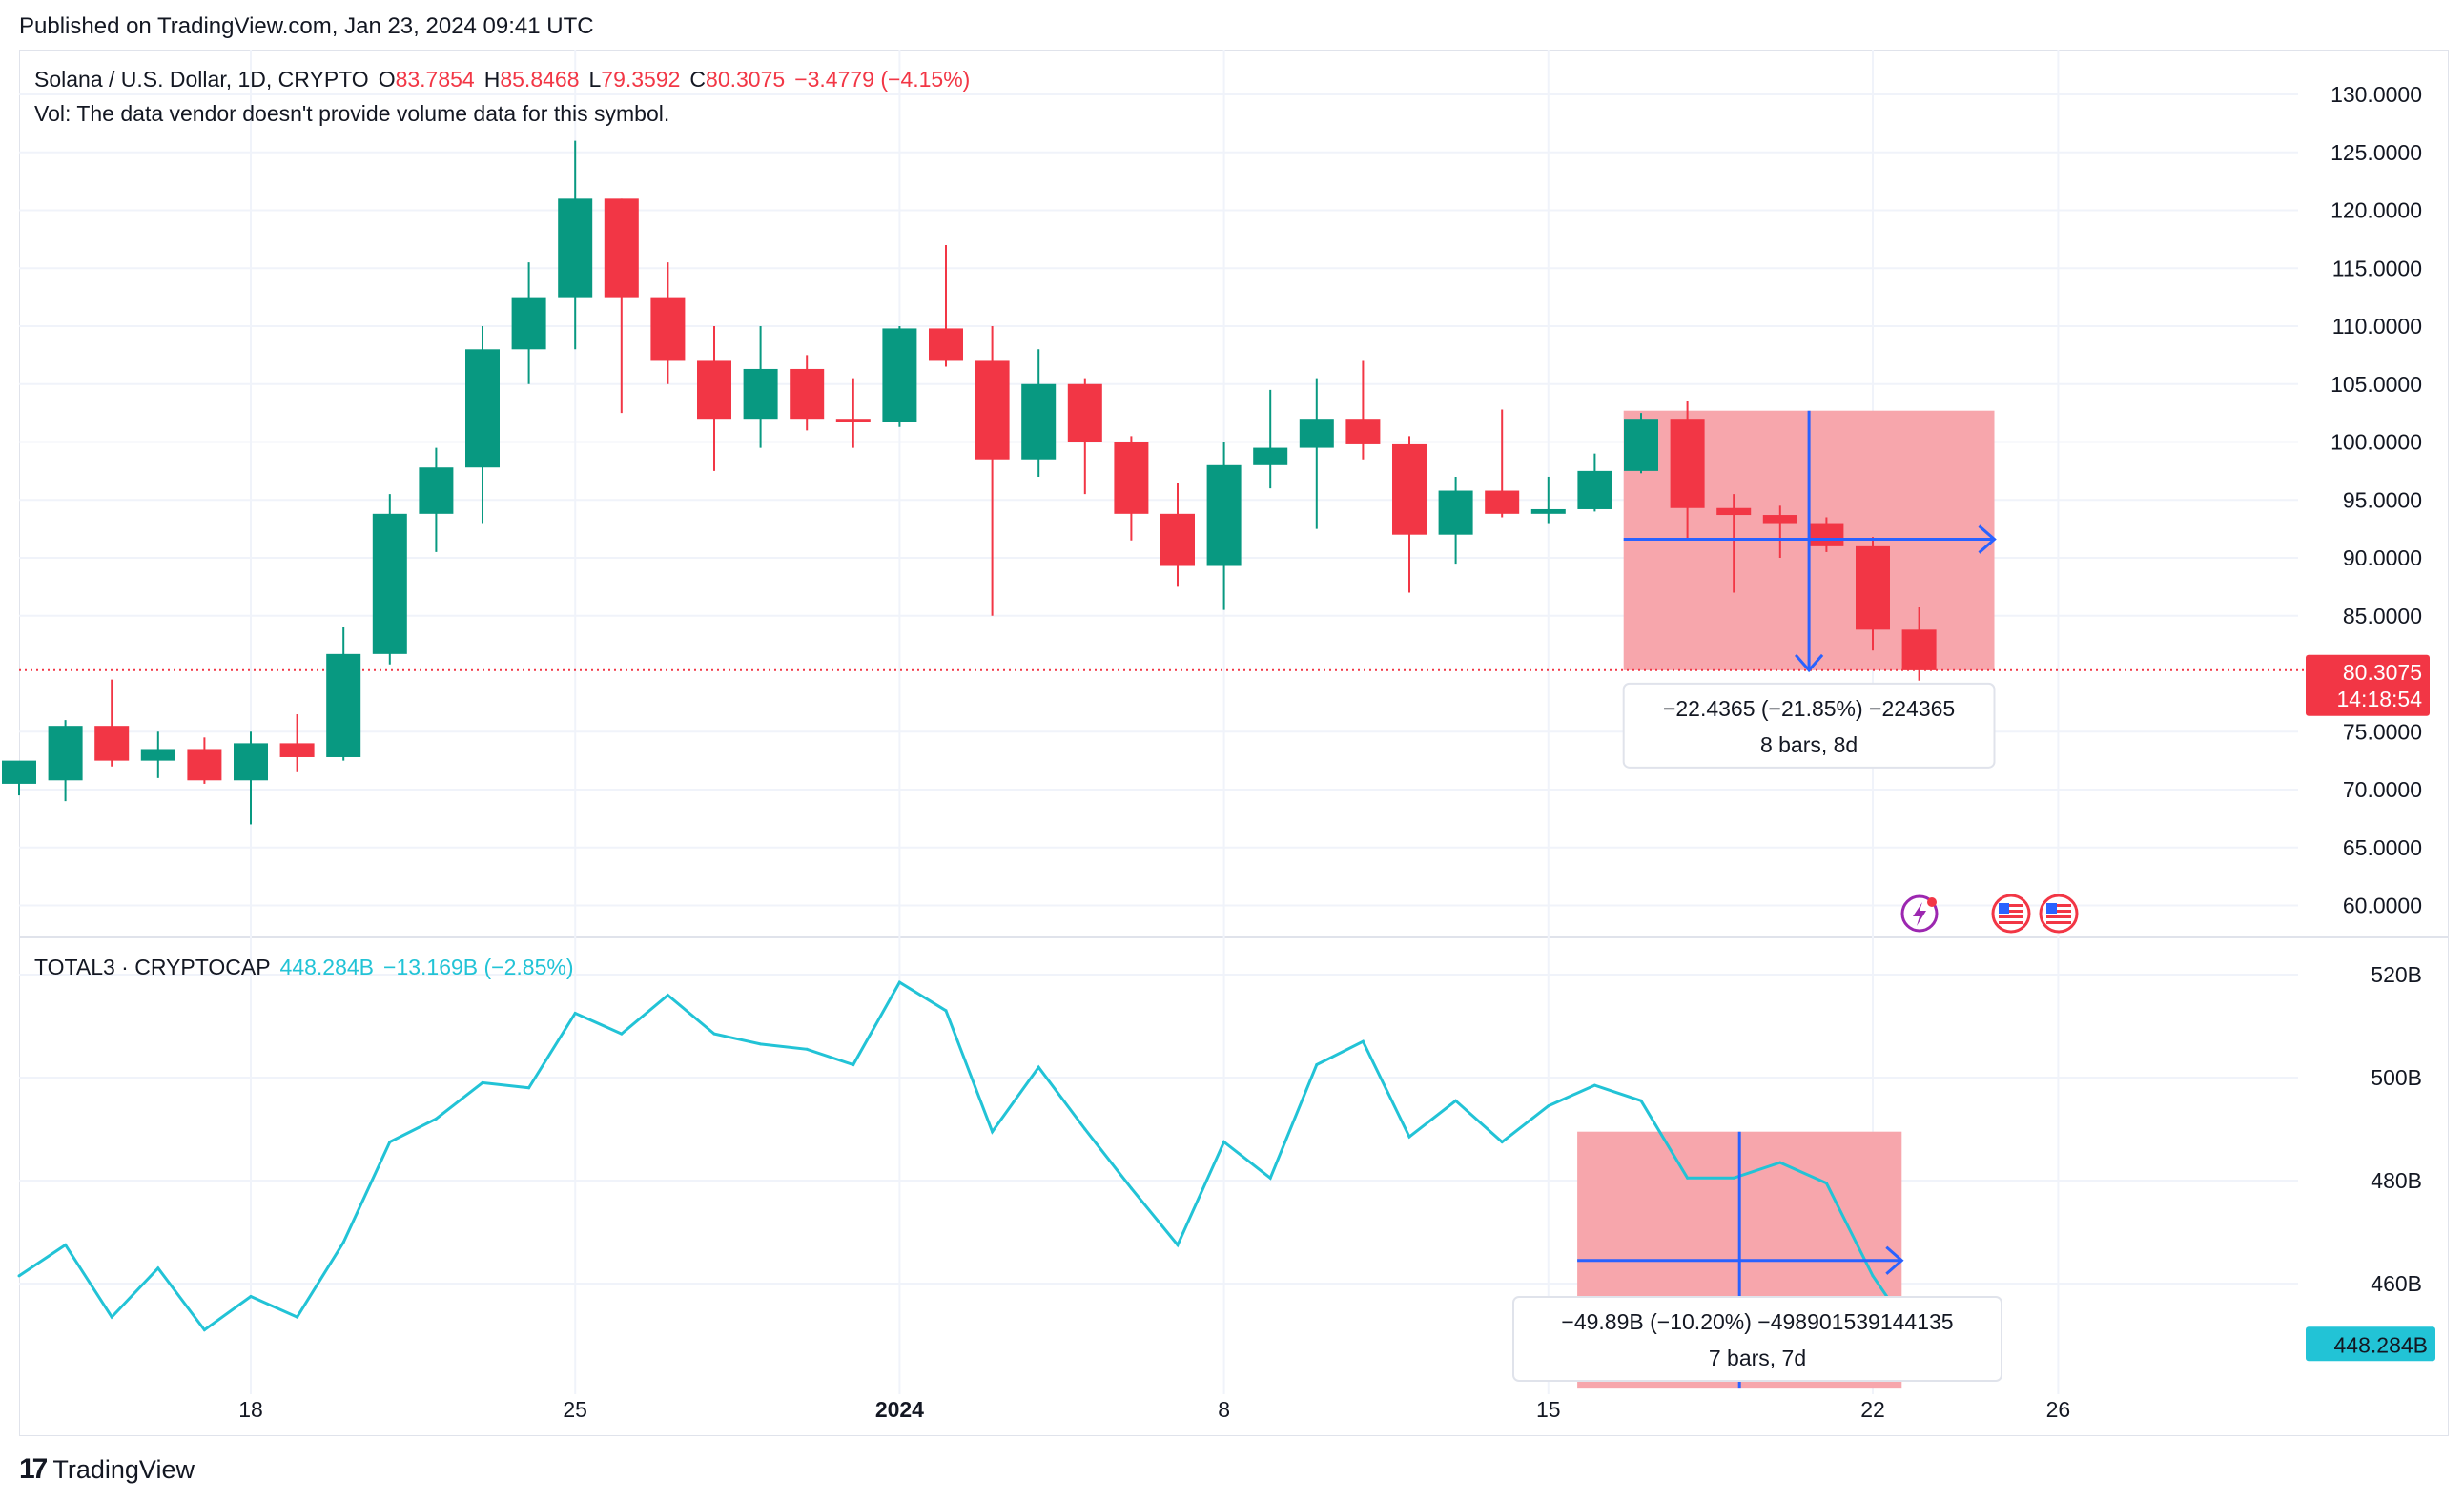 This screenshot has height=1501, width=2464. What do you see at coordinates (250, 1409) in the screenshot?
I see `x-tick-label: 18` at bounding box center [250, 1409].